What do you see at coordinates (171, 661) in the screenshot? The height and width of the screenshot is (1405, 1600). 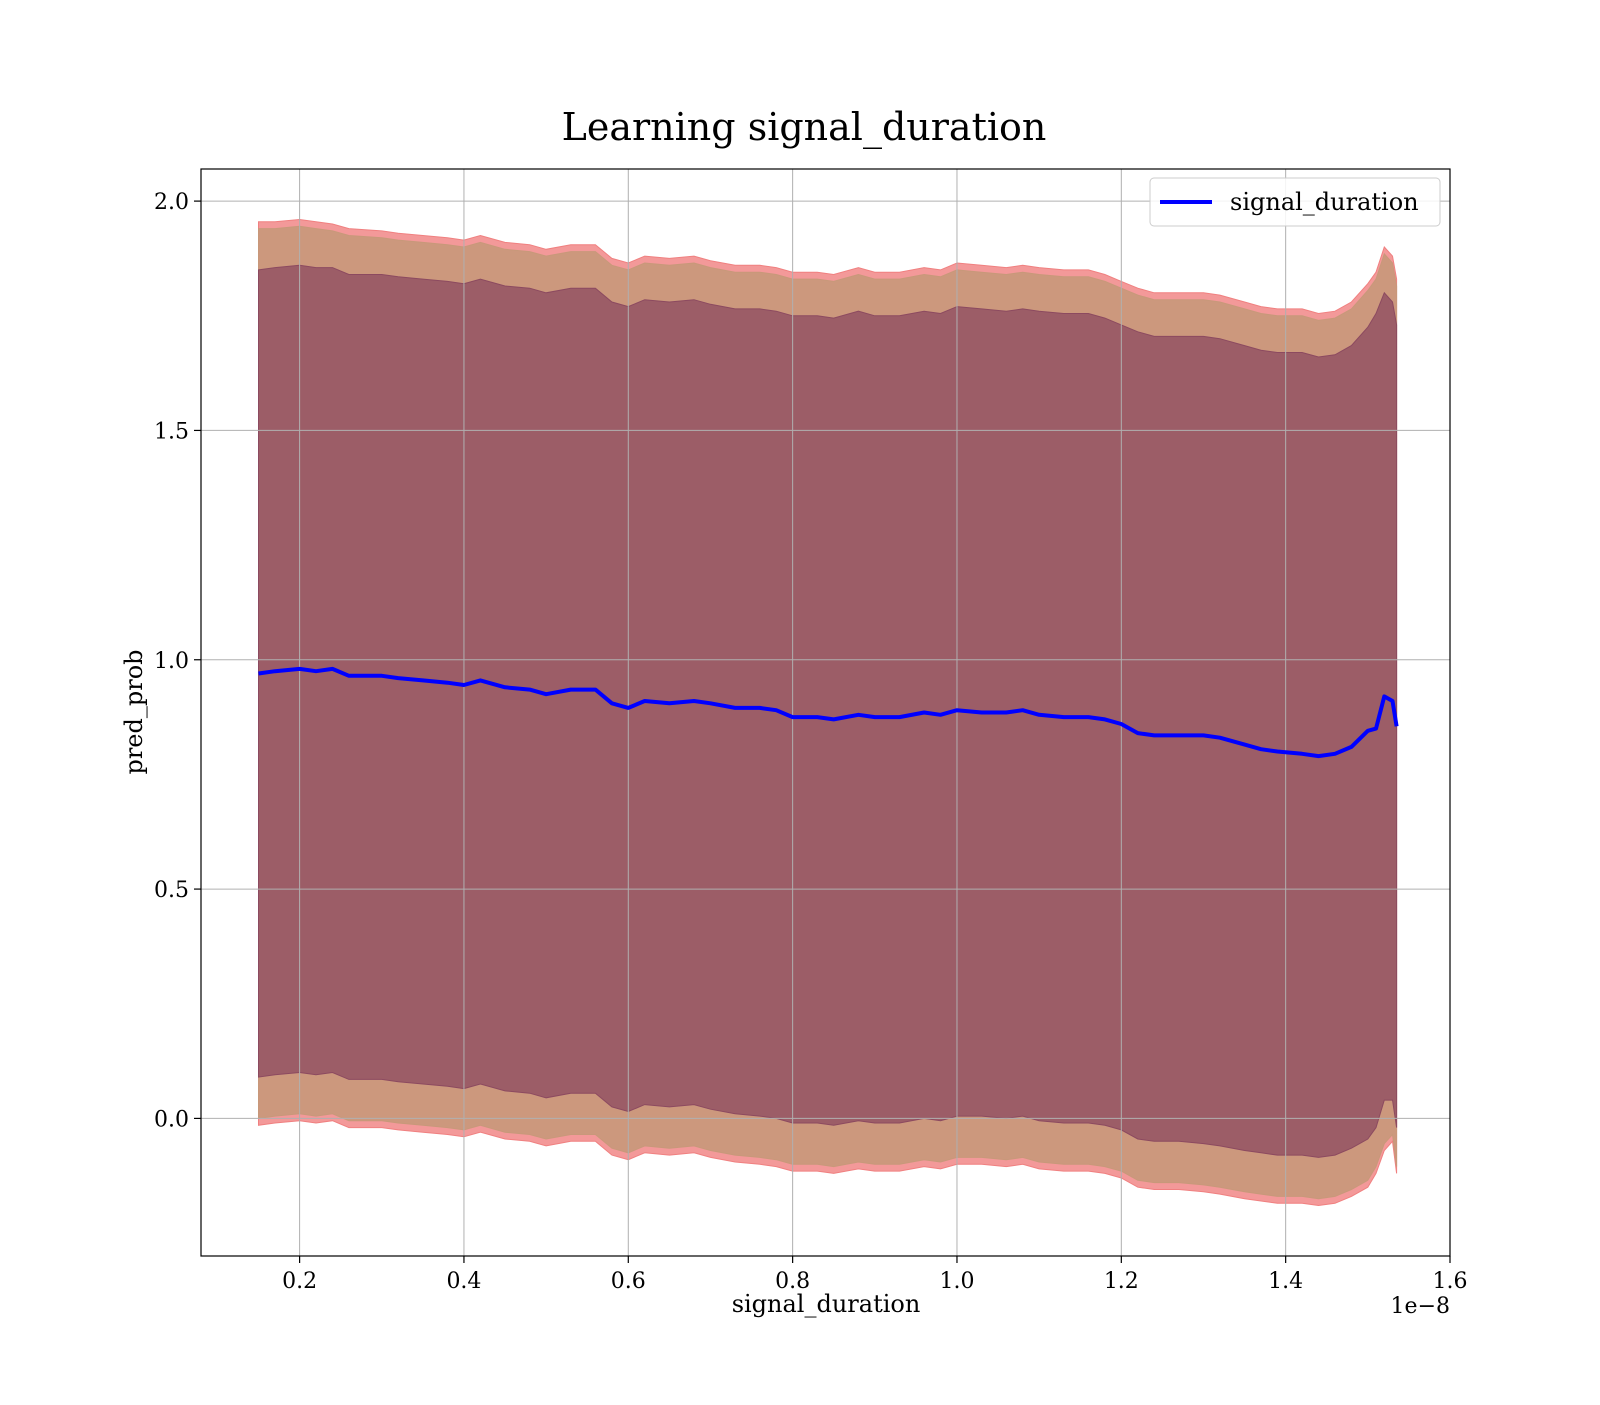 I see `y-tick-label: 1.0` at bounding box center [171, 661].